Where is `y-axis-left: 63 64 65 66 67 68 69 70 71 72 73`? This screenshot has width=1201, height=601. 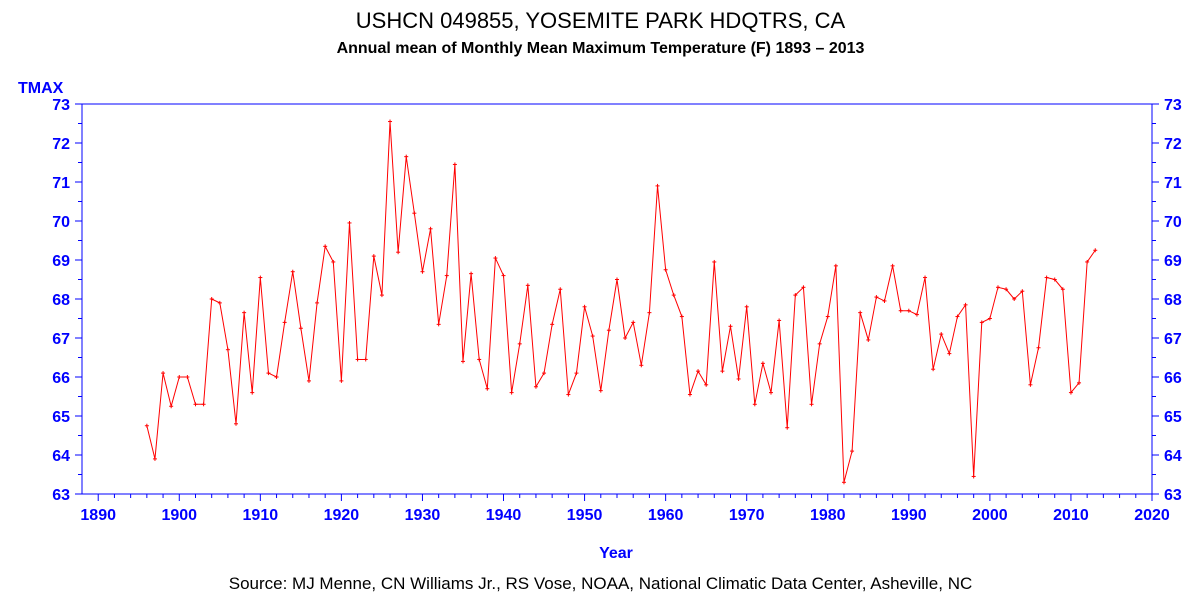 y-axis-left: 63 64 65 66 67 68 69 70 71 72 73 is located at coordinates (67, 300).